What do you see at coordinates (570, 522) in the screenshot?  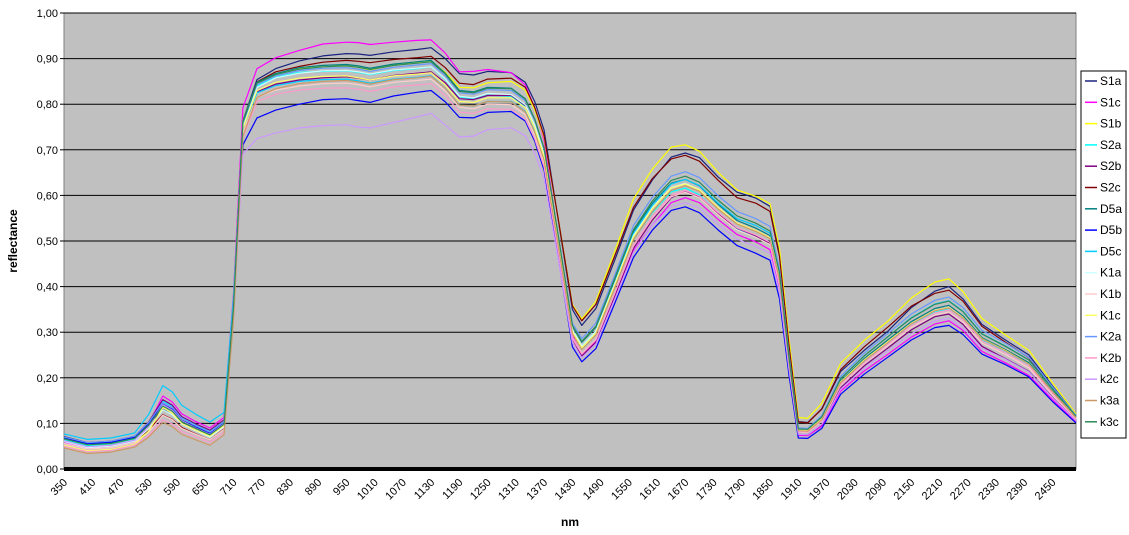 I see `x-axis-title: nm` at bounding box center [570, 522].